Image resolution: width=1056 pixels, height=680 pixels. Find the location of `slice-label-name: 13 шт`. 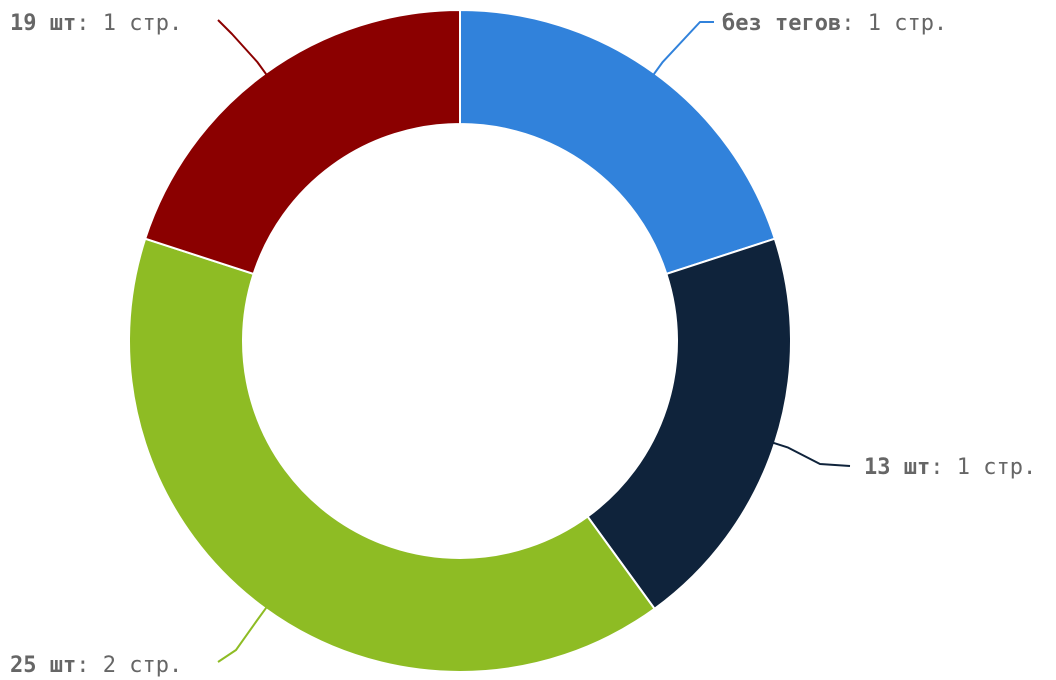

slice-label-name: 13 шт is located at coordinates (897, 467).